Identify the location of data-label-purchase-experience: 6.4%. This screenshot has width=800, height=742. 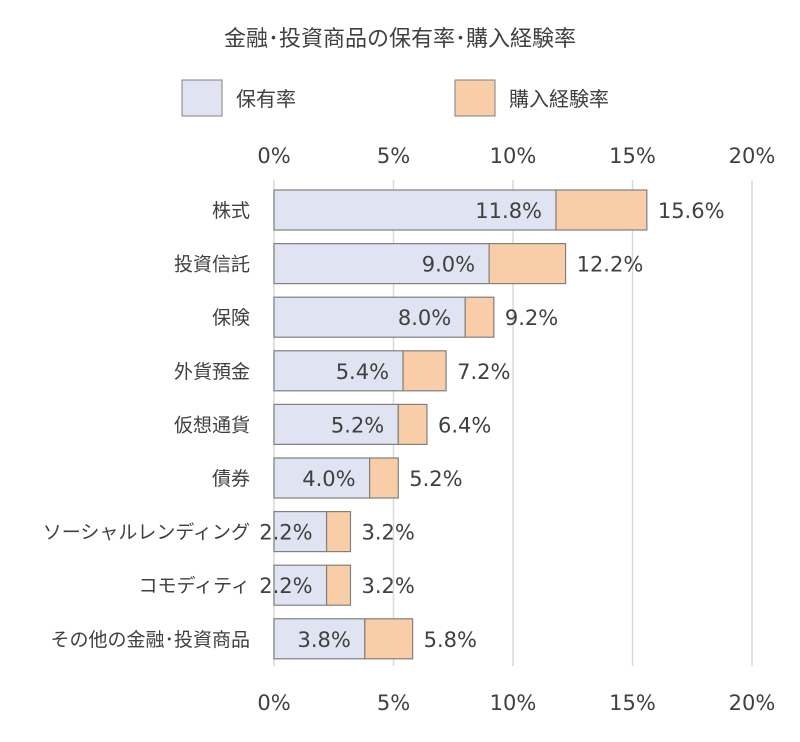
(464, 425).